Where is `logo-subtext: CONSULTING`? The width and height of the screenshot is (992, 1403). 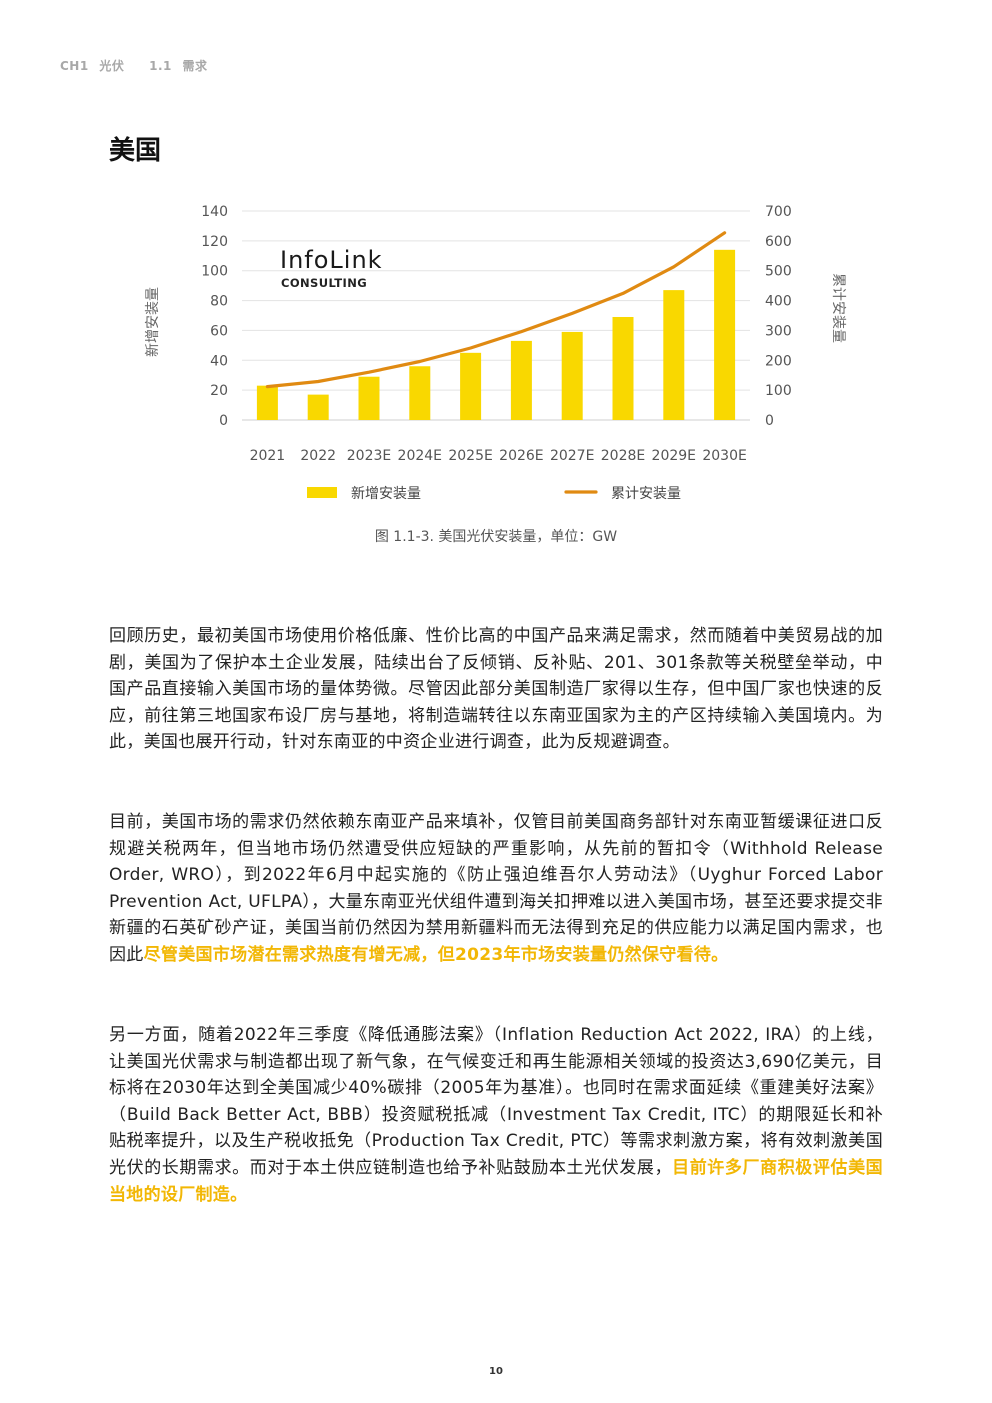 logo-subtext: CONSULTING is located at coordinates (324, 283).